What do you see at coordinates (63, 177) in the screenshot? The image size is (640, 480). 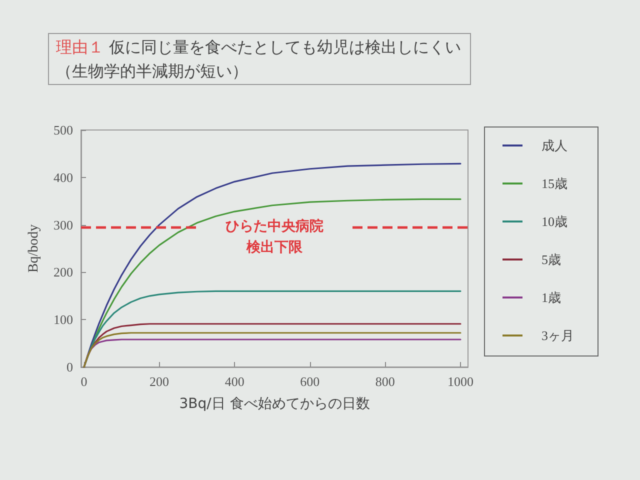 I see `y-tick-label: 400` at bounding box center [63, 177].